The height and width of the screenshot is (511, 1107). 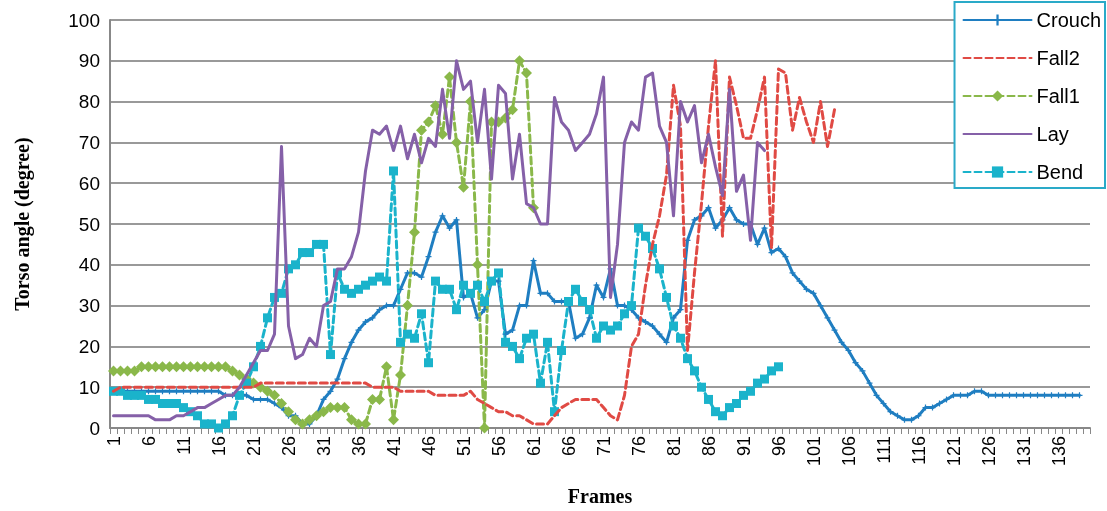 I want to click on legend-label: Fall2, so click(x=1058, y=58).